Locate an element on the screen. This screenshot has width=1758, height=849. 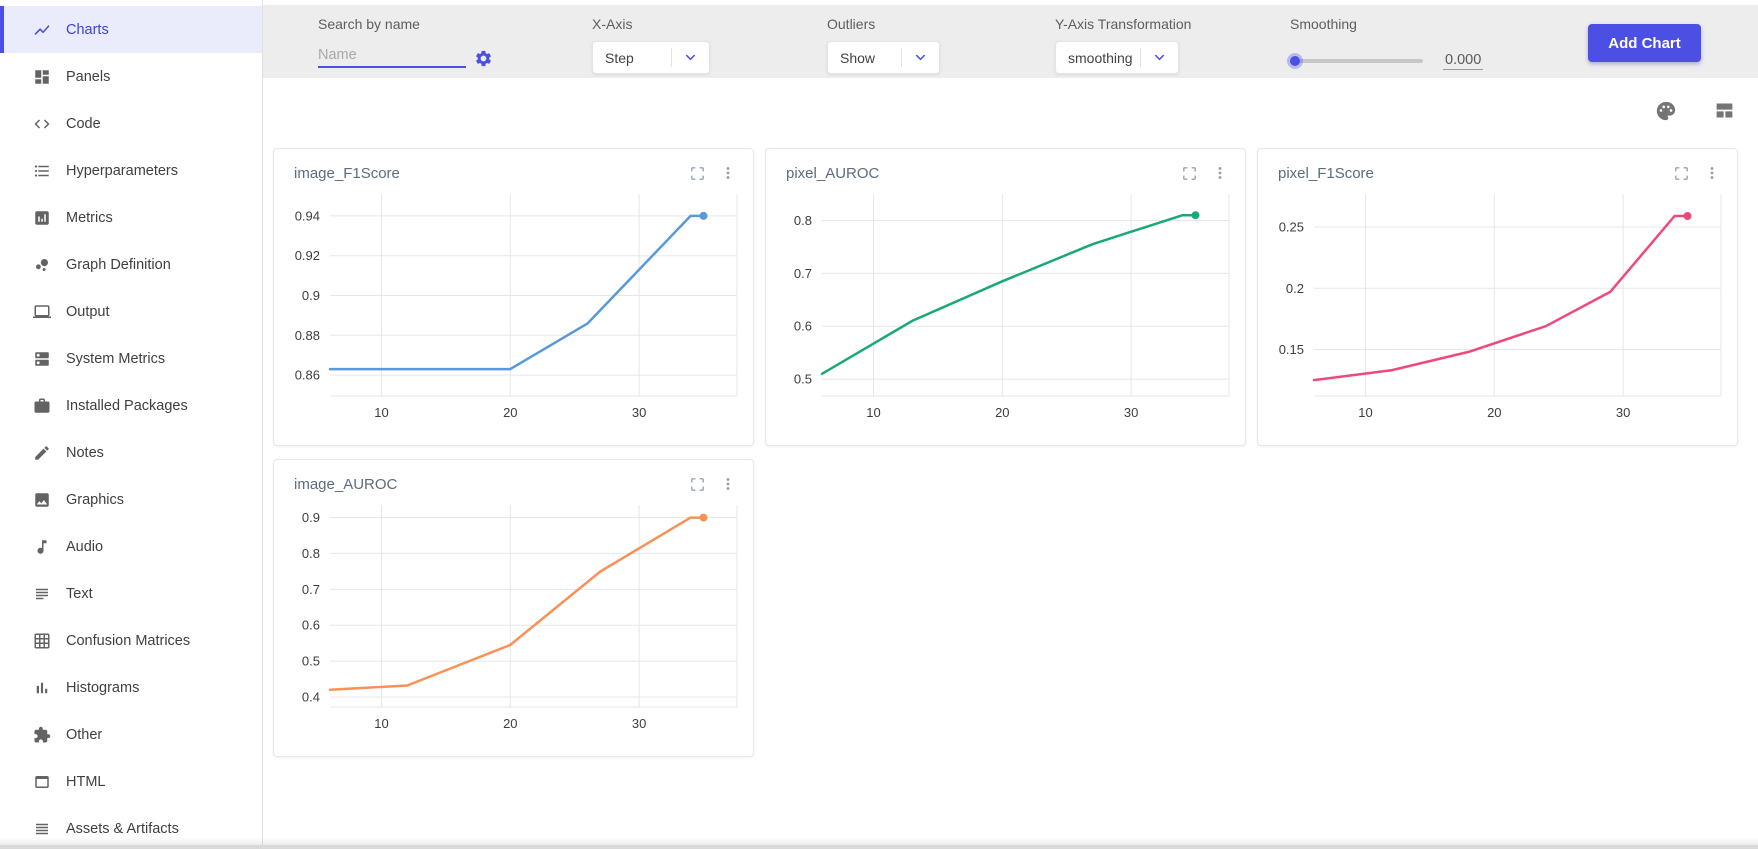
code-icon is located at coordinates (42, 124).